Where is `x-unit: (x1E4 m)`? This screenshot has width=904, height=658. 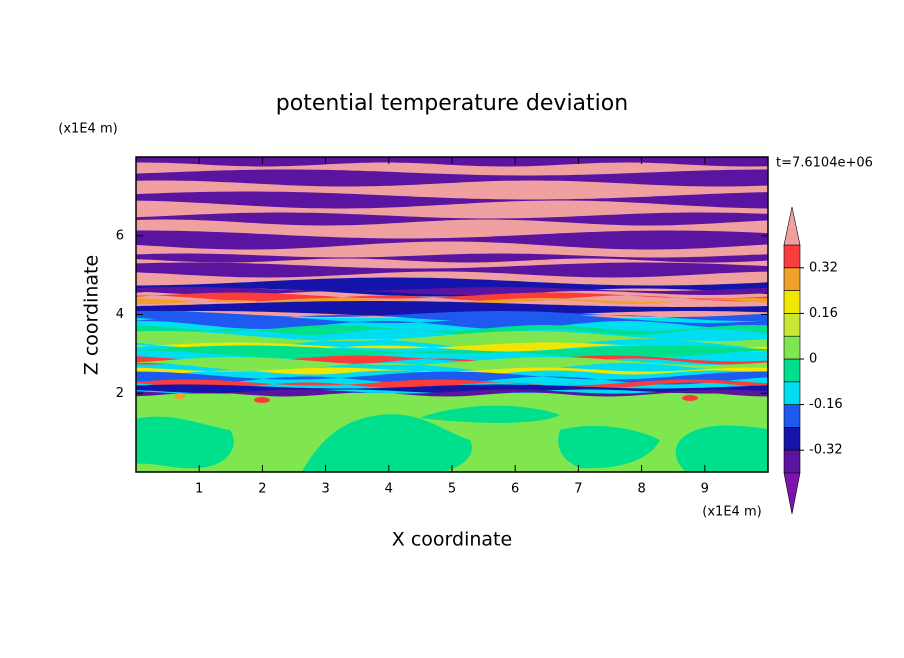
x-unit: (x1E4 m) is located at coordinates (731, 512).